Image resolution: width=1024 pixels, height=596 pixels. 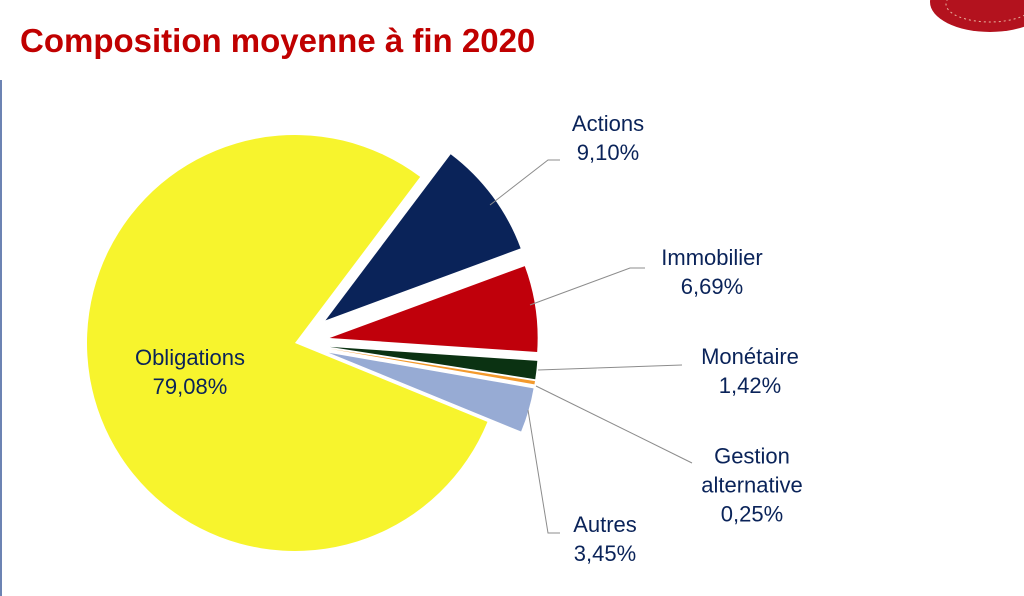 What do you see at coordinates (605, 553) in the screenshot?
I see `value-label: 3,45%` at bounding box center [605, 553].